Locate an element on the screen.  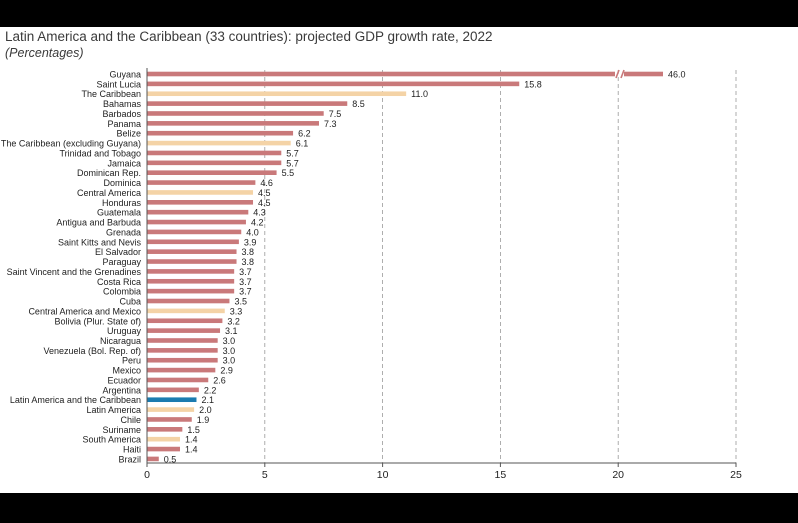
category-label: Dominican Rep. is located at coordinates (109, 173).